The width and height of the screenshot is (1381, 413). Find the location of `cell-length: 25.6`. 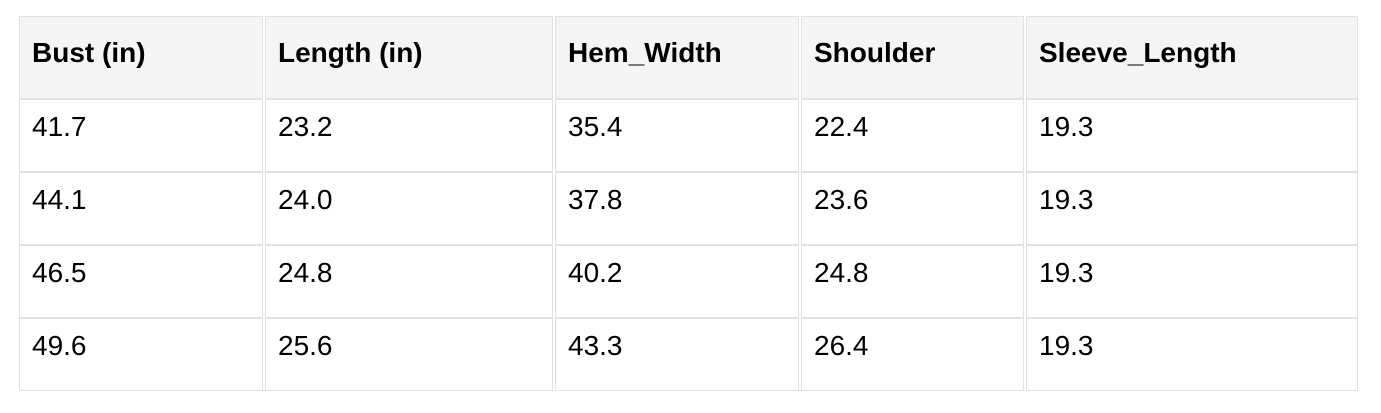

cell-length: 25.6 is located at coordinates (409, 354).